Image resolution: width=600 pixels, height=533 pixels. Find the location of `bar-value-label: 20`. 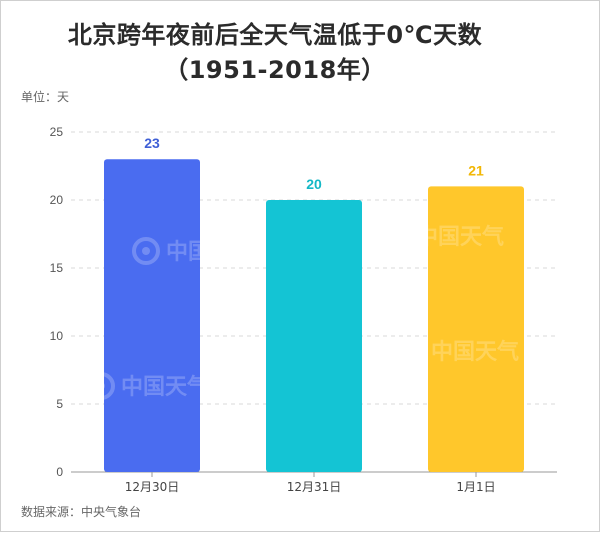

bar-value-label: 20 is located at coordinates (314, 184).